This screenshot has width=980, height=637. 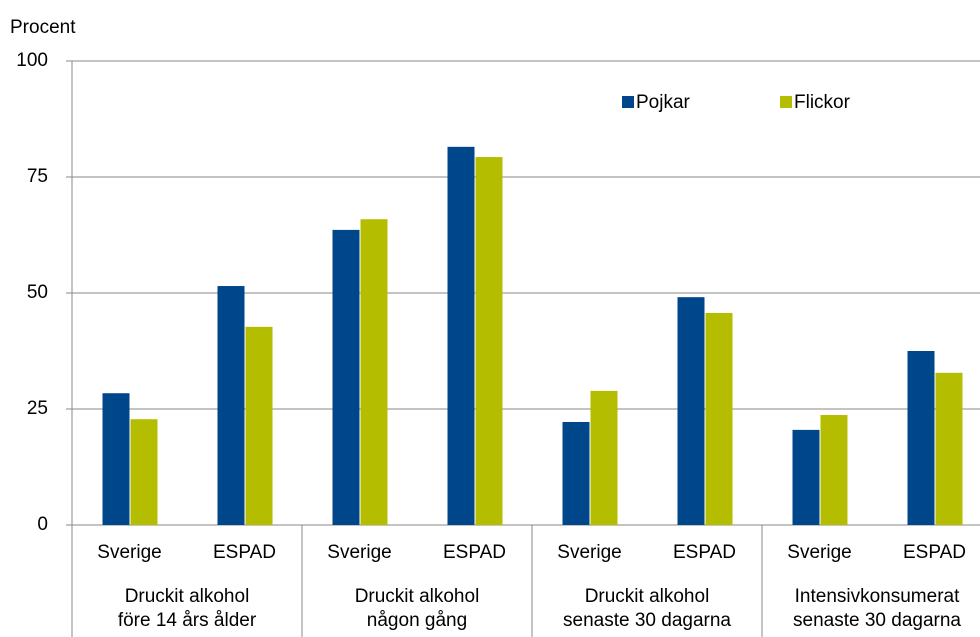 I want to click on y-tick-label: 0, so click(x=42, y=524).